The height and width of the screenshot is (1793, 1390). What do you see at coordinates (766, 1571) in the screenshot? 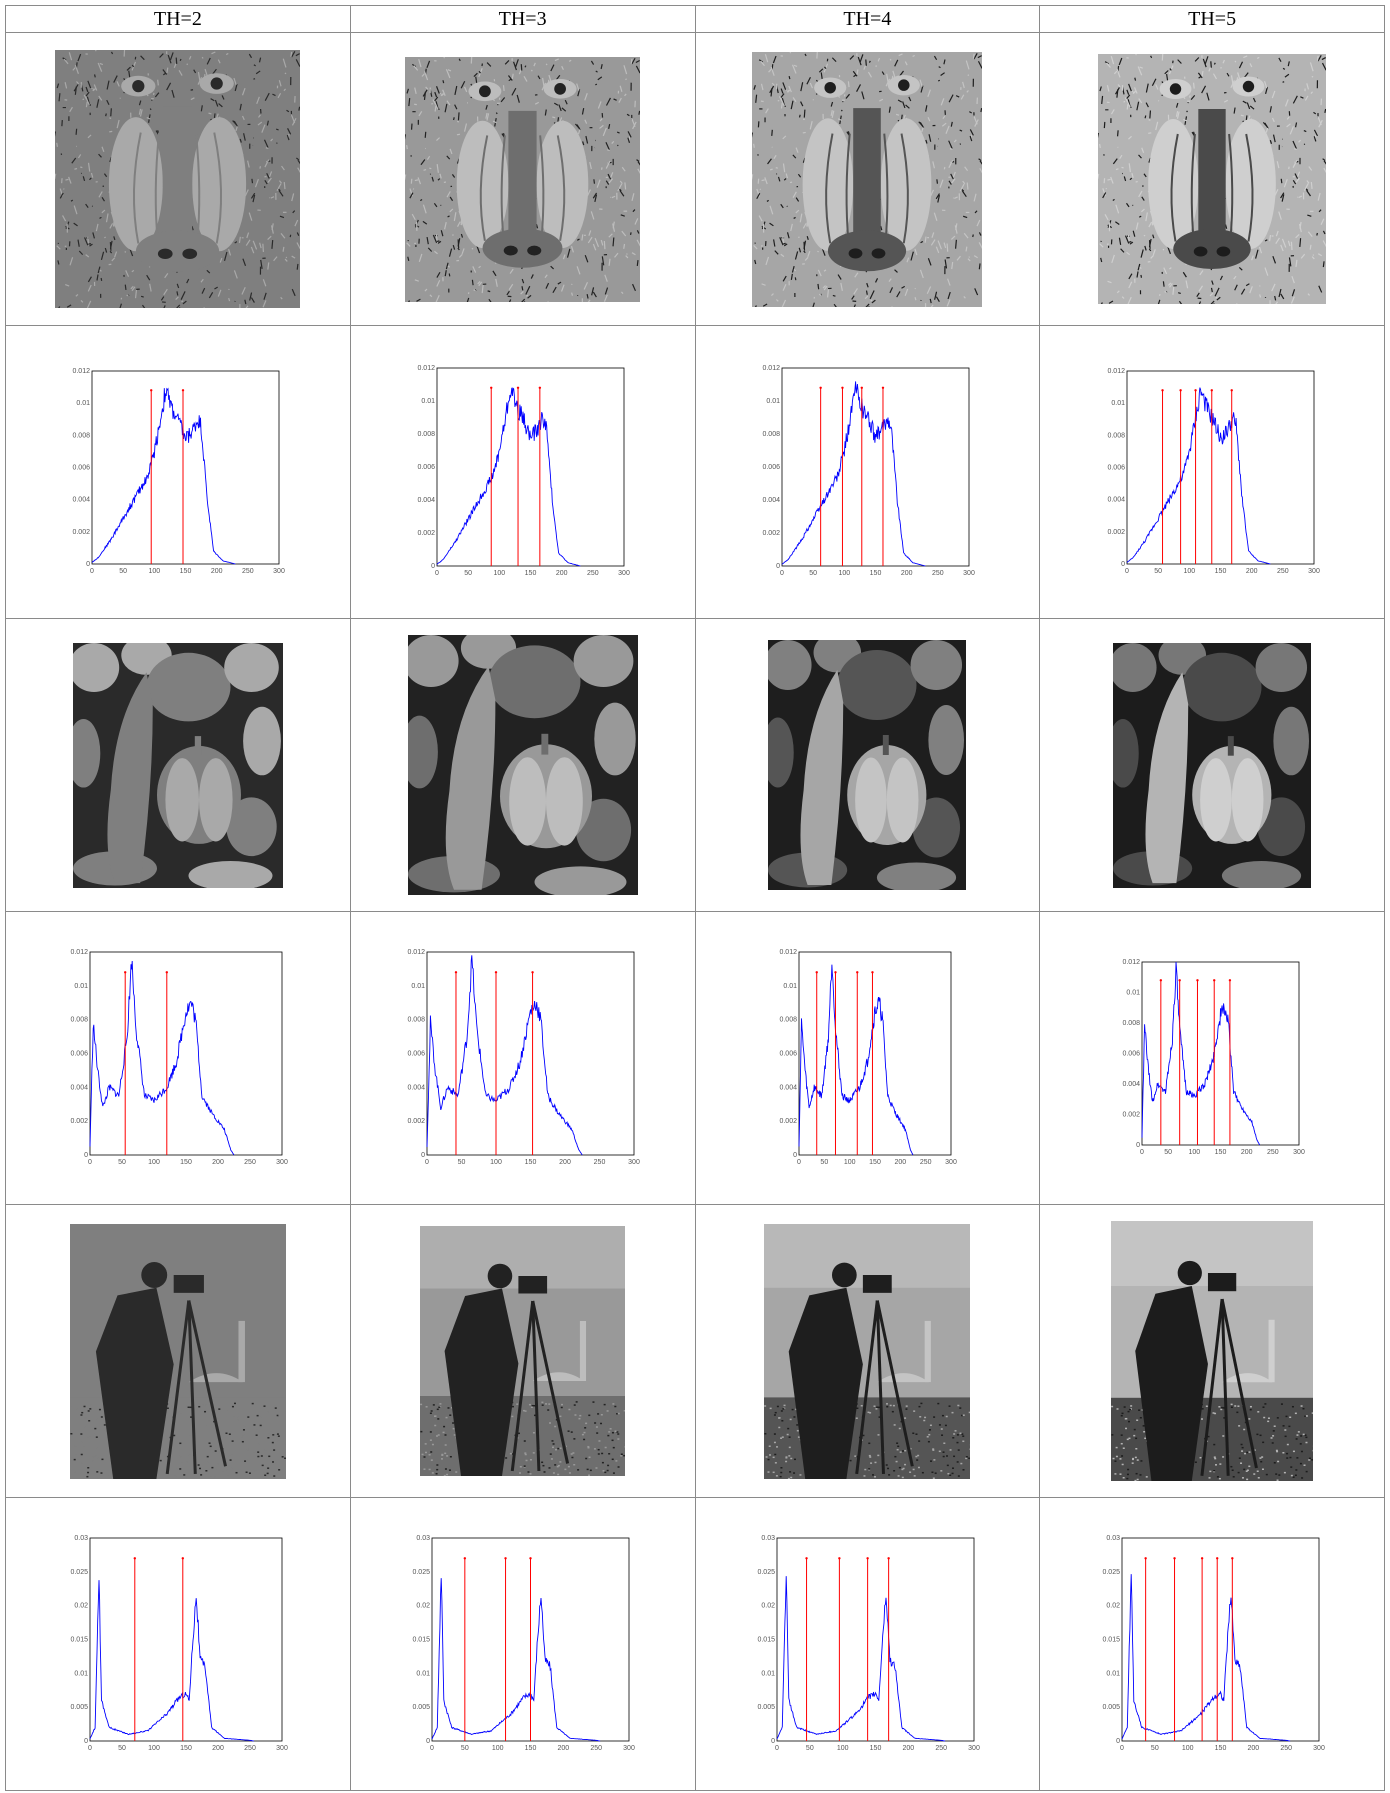
I see `y-tick-label: 0.025` at bounding box center [766, 1571].